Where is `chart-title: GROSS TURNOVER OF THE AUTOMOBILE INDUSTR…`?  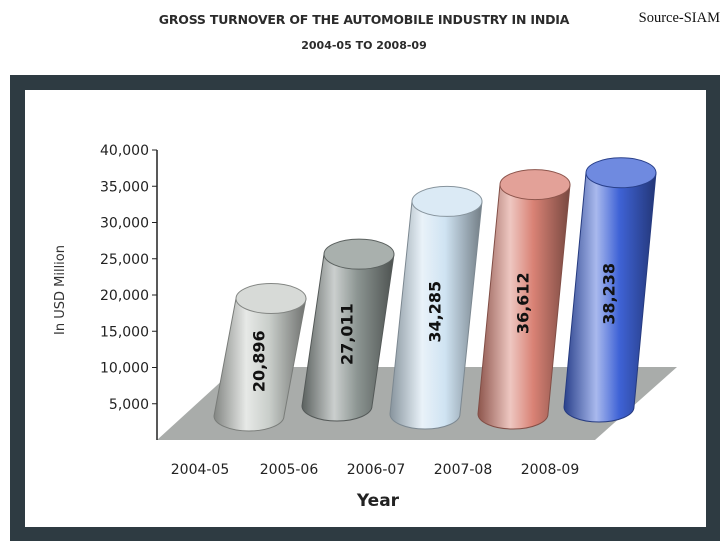 chart-title: GROSS TURNOVER OF THE AUTOMOBILE INDUSTR… is located at coordinates (364, 19).